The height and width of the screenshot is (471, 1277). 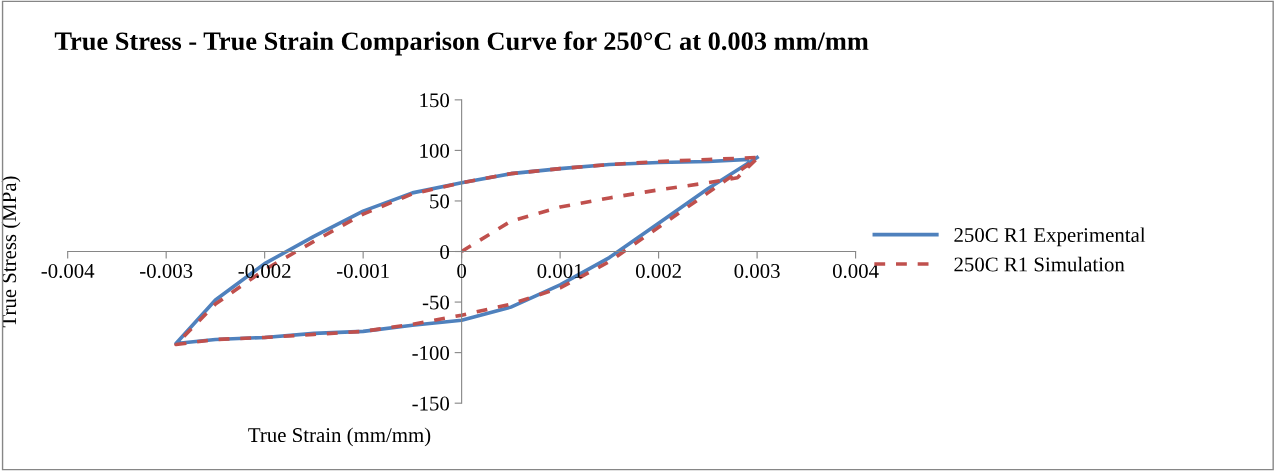 What do you see at coordinates (440, 201) in the screenshot?
I see `y-tick-label: 50` at bounding box center [440, 201].